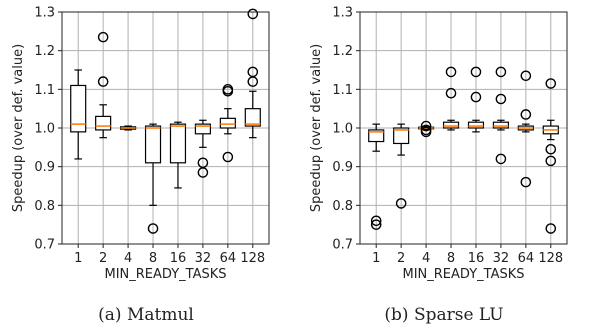 The width and height of the screenshot is (598, 334). What do you see at coordinates (443, 315) in the screenshot?
I see `panel-caption: (b) Sparse LU` at bounding box center [443, 315].